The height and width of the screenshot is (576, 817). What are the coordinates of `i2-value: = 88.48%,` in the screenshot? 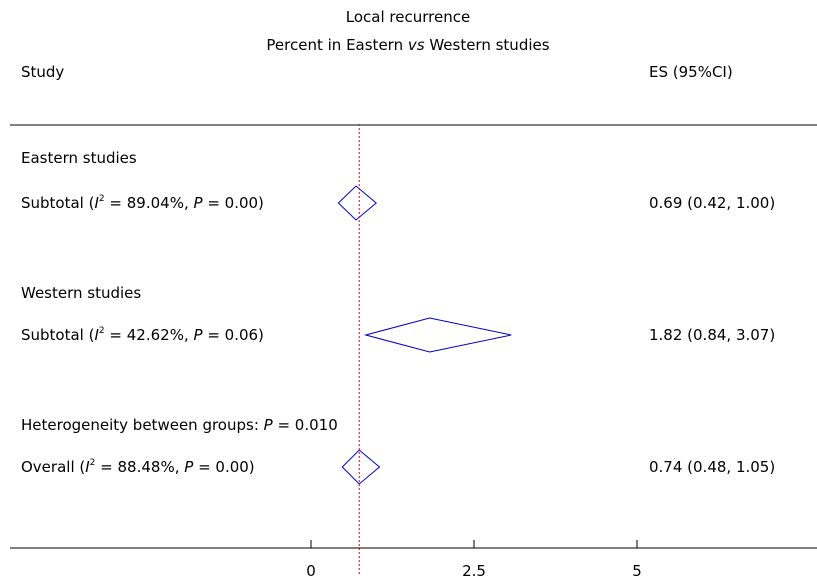 It's located at (139, 467).